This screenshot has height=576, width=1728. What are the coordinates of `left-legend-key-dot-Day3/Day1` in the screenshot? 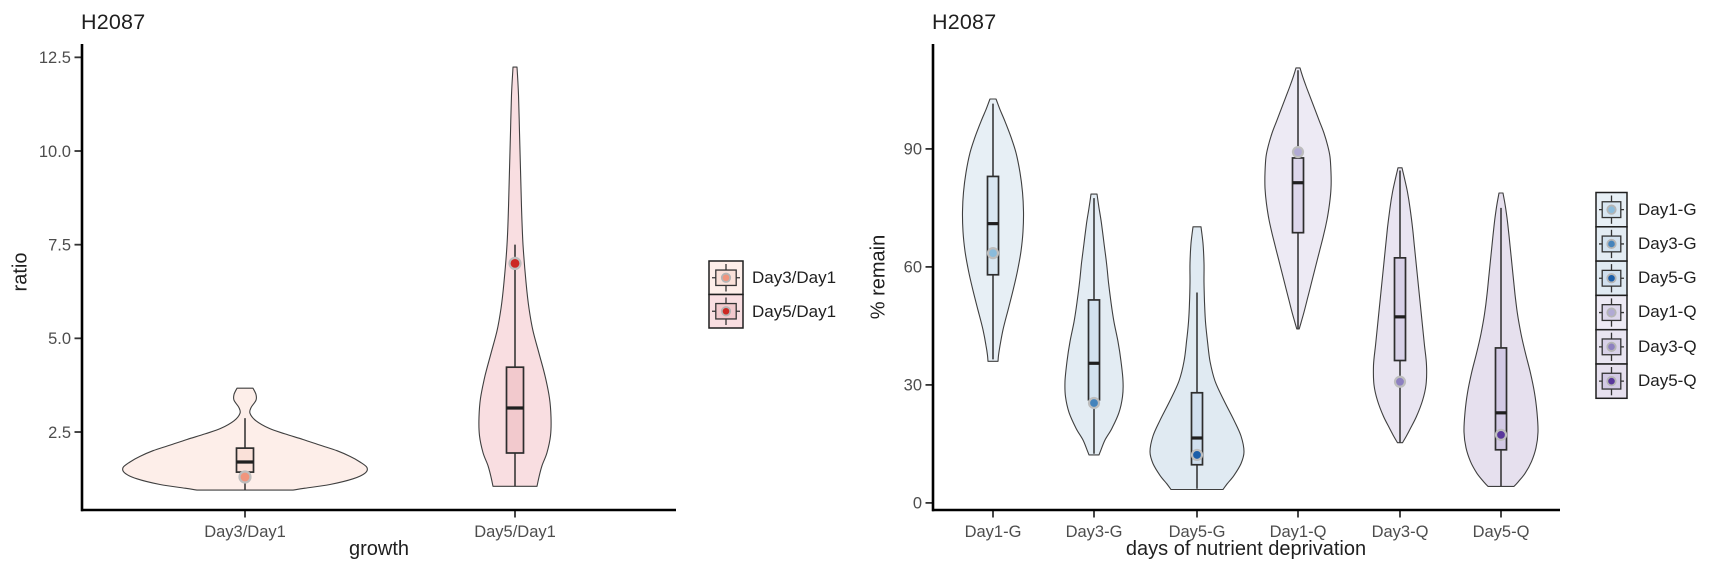 It's located at (726, 277).